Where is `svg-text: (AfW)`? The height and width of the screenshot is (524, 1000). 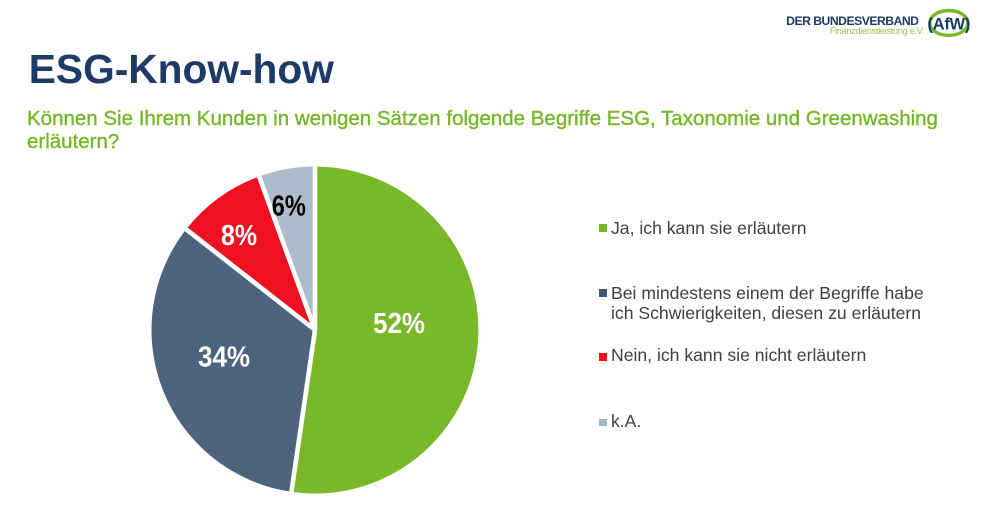
svg-text: (AfW) is located at coordinates (949, 25).